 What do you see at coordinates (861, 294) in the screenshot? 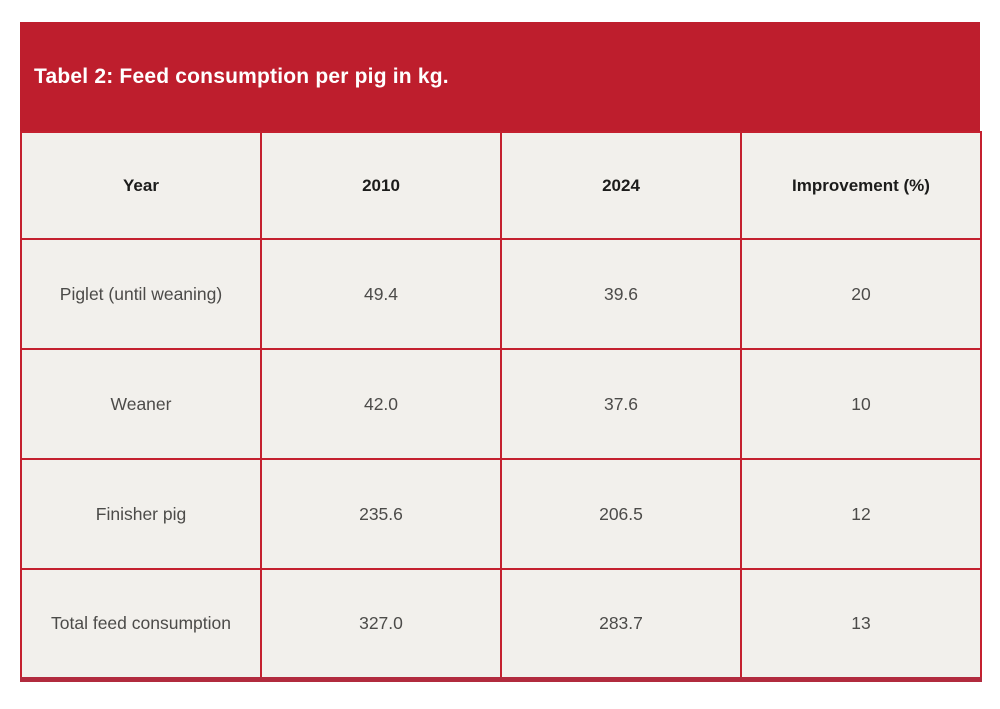
I see `value-cell-improvement: 20` at bounding box center [861, 294].